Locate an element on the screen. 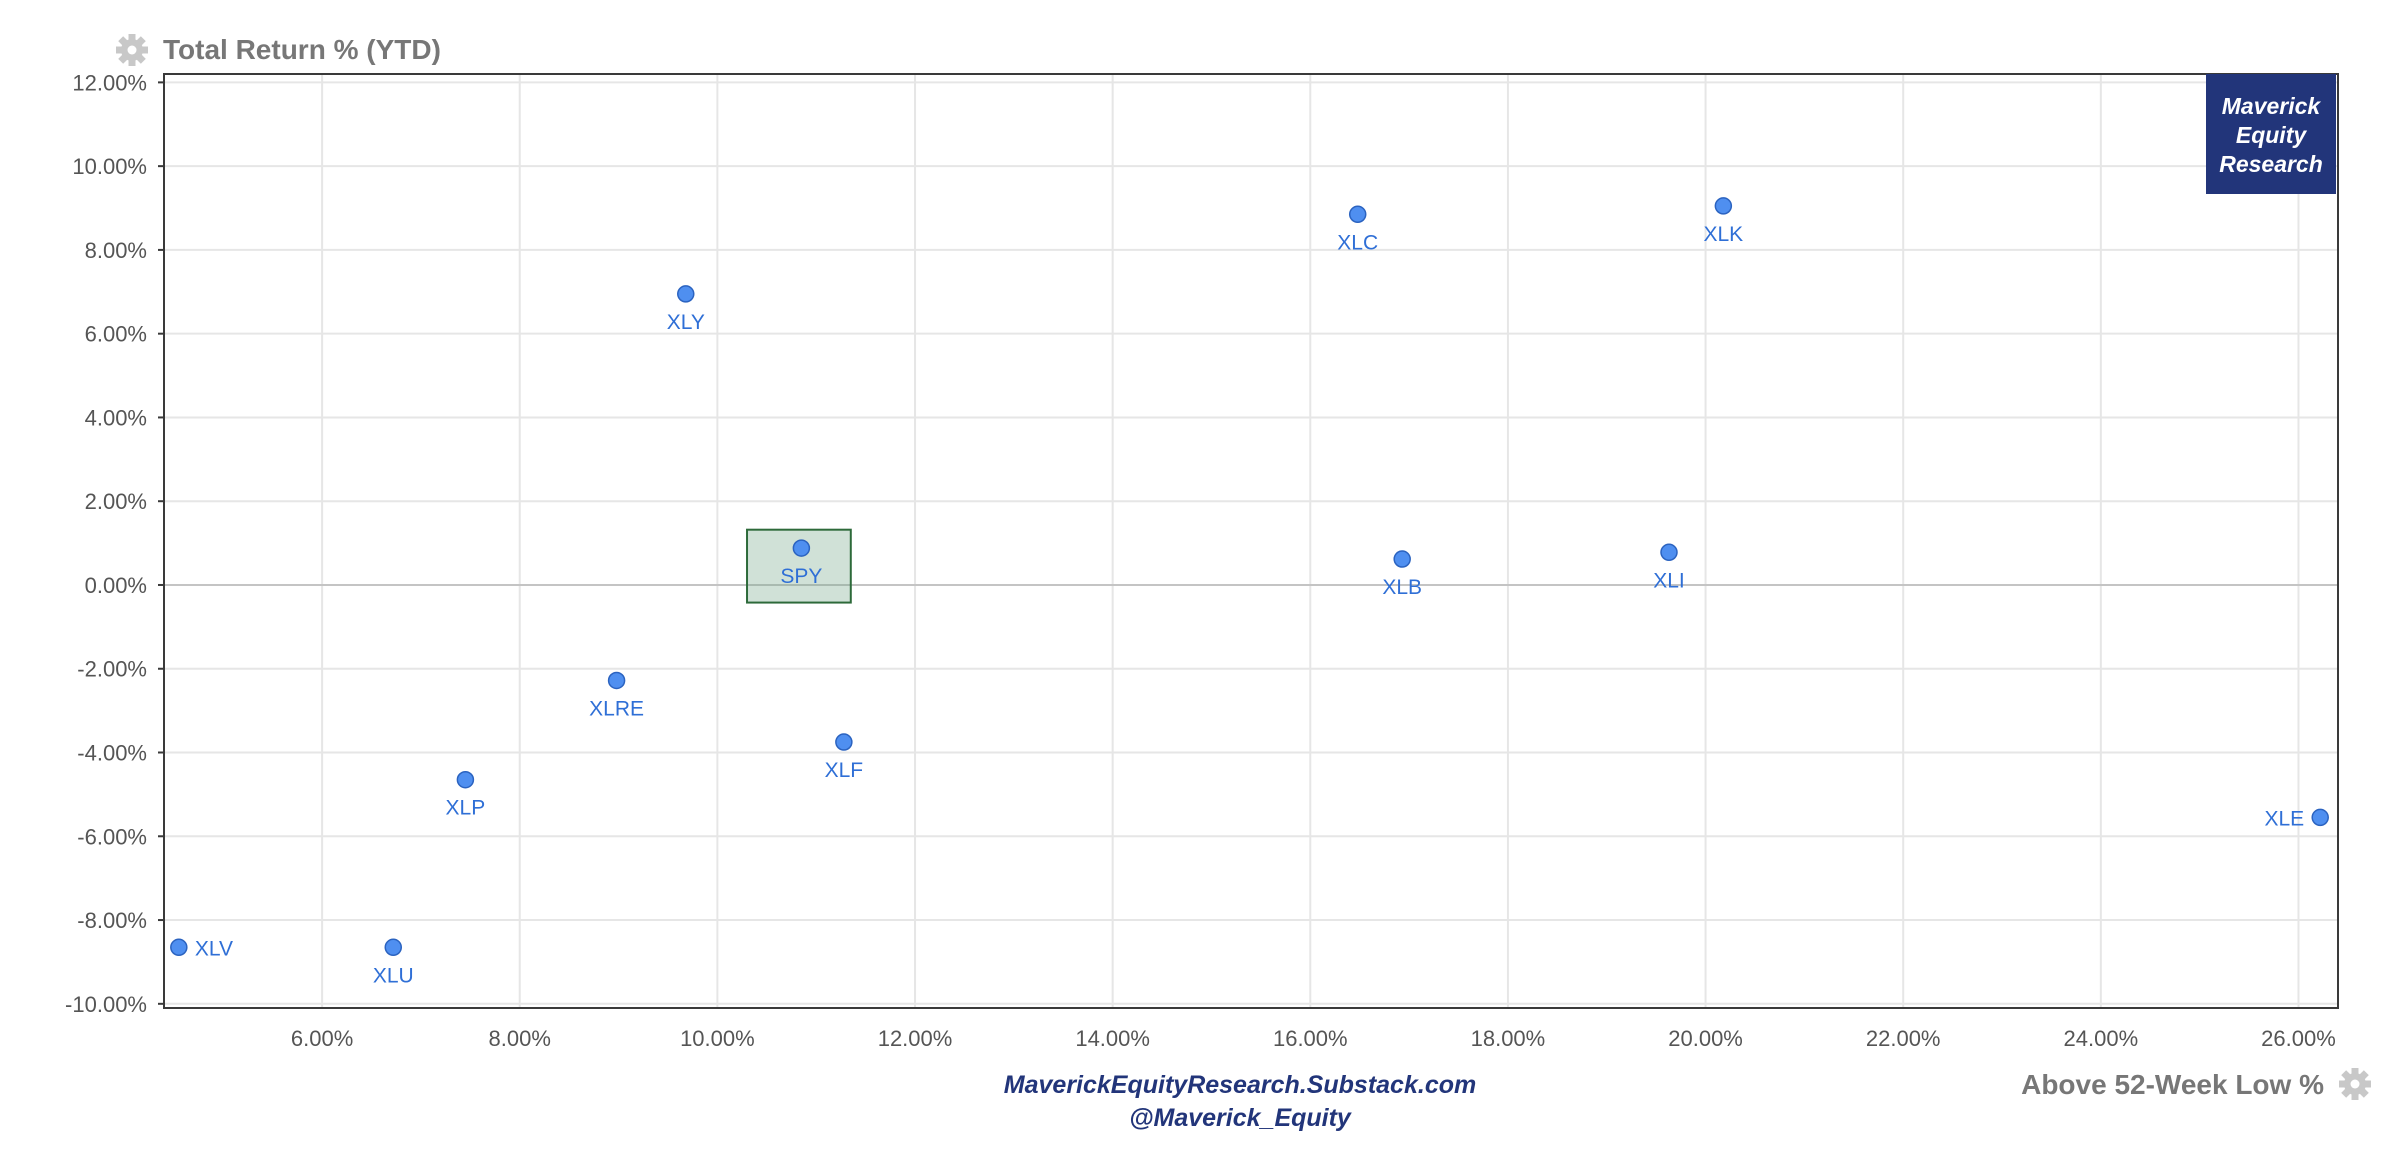 This screenshot has height=1162, width=2388. point-label-xlk: XLK is located at coordinates (1723, 234).